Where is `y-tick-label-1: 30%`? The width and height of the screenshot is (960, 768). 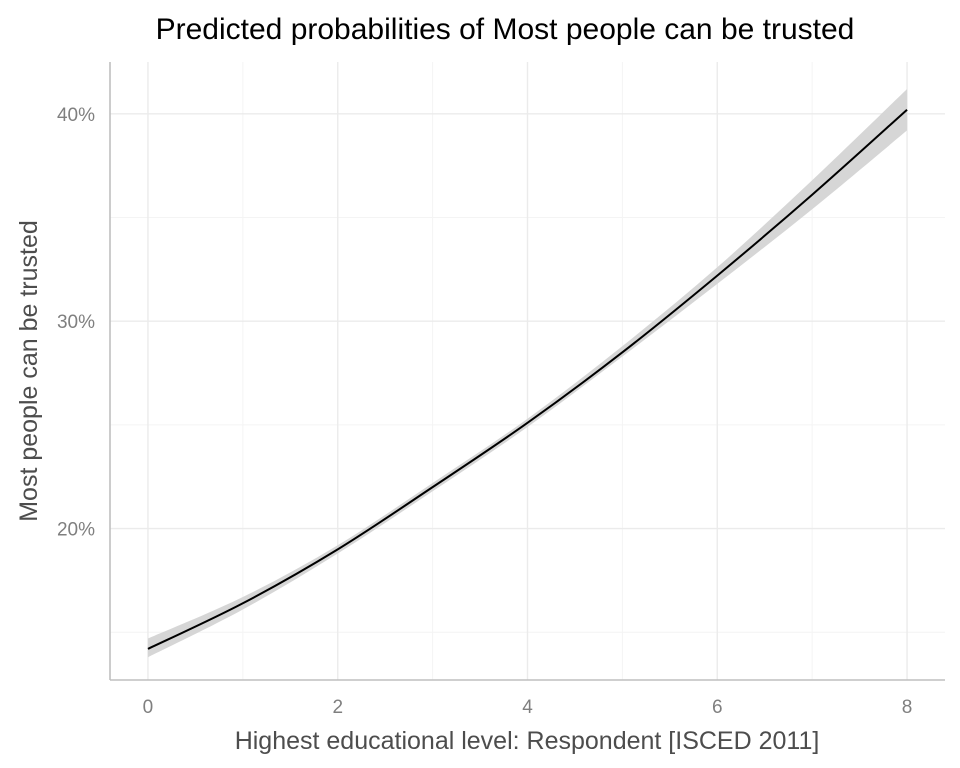 y-tick-label-1: 30% is located at coordinates (76, 322).